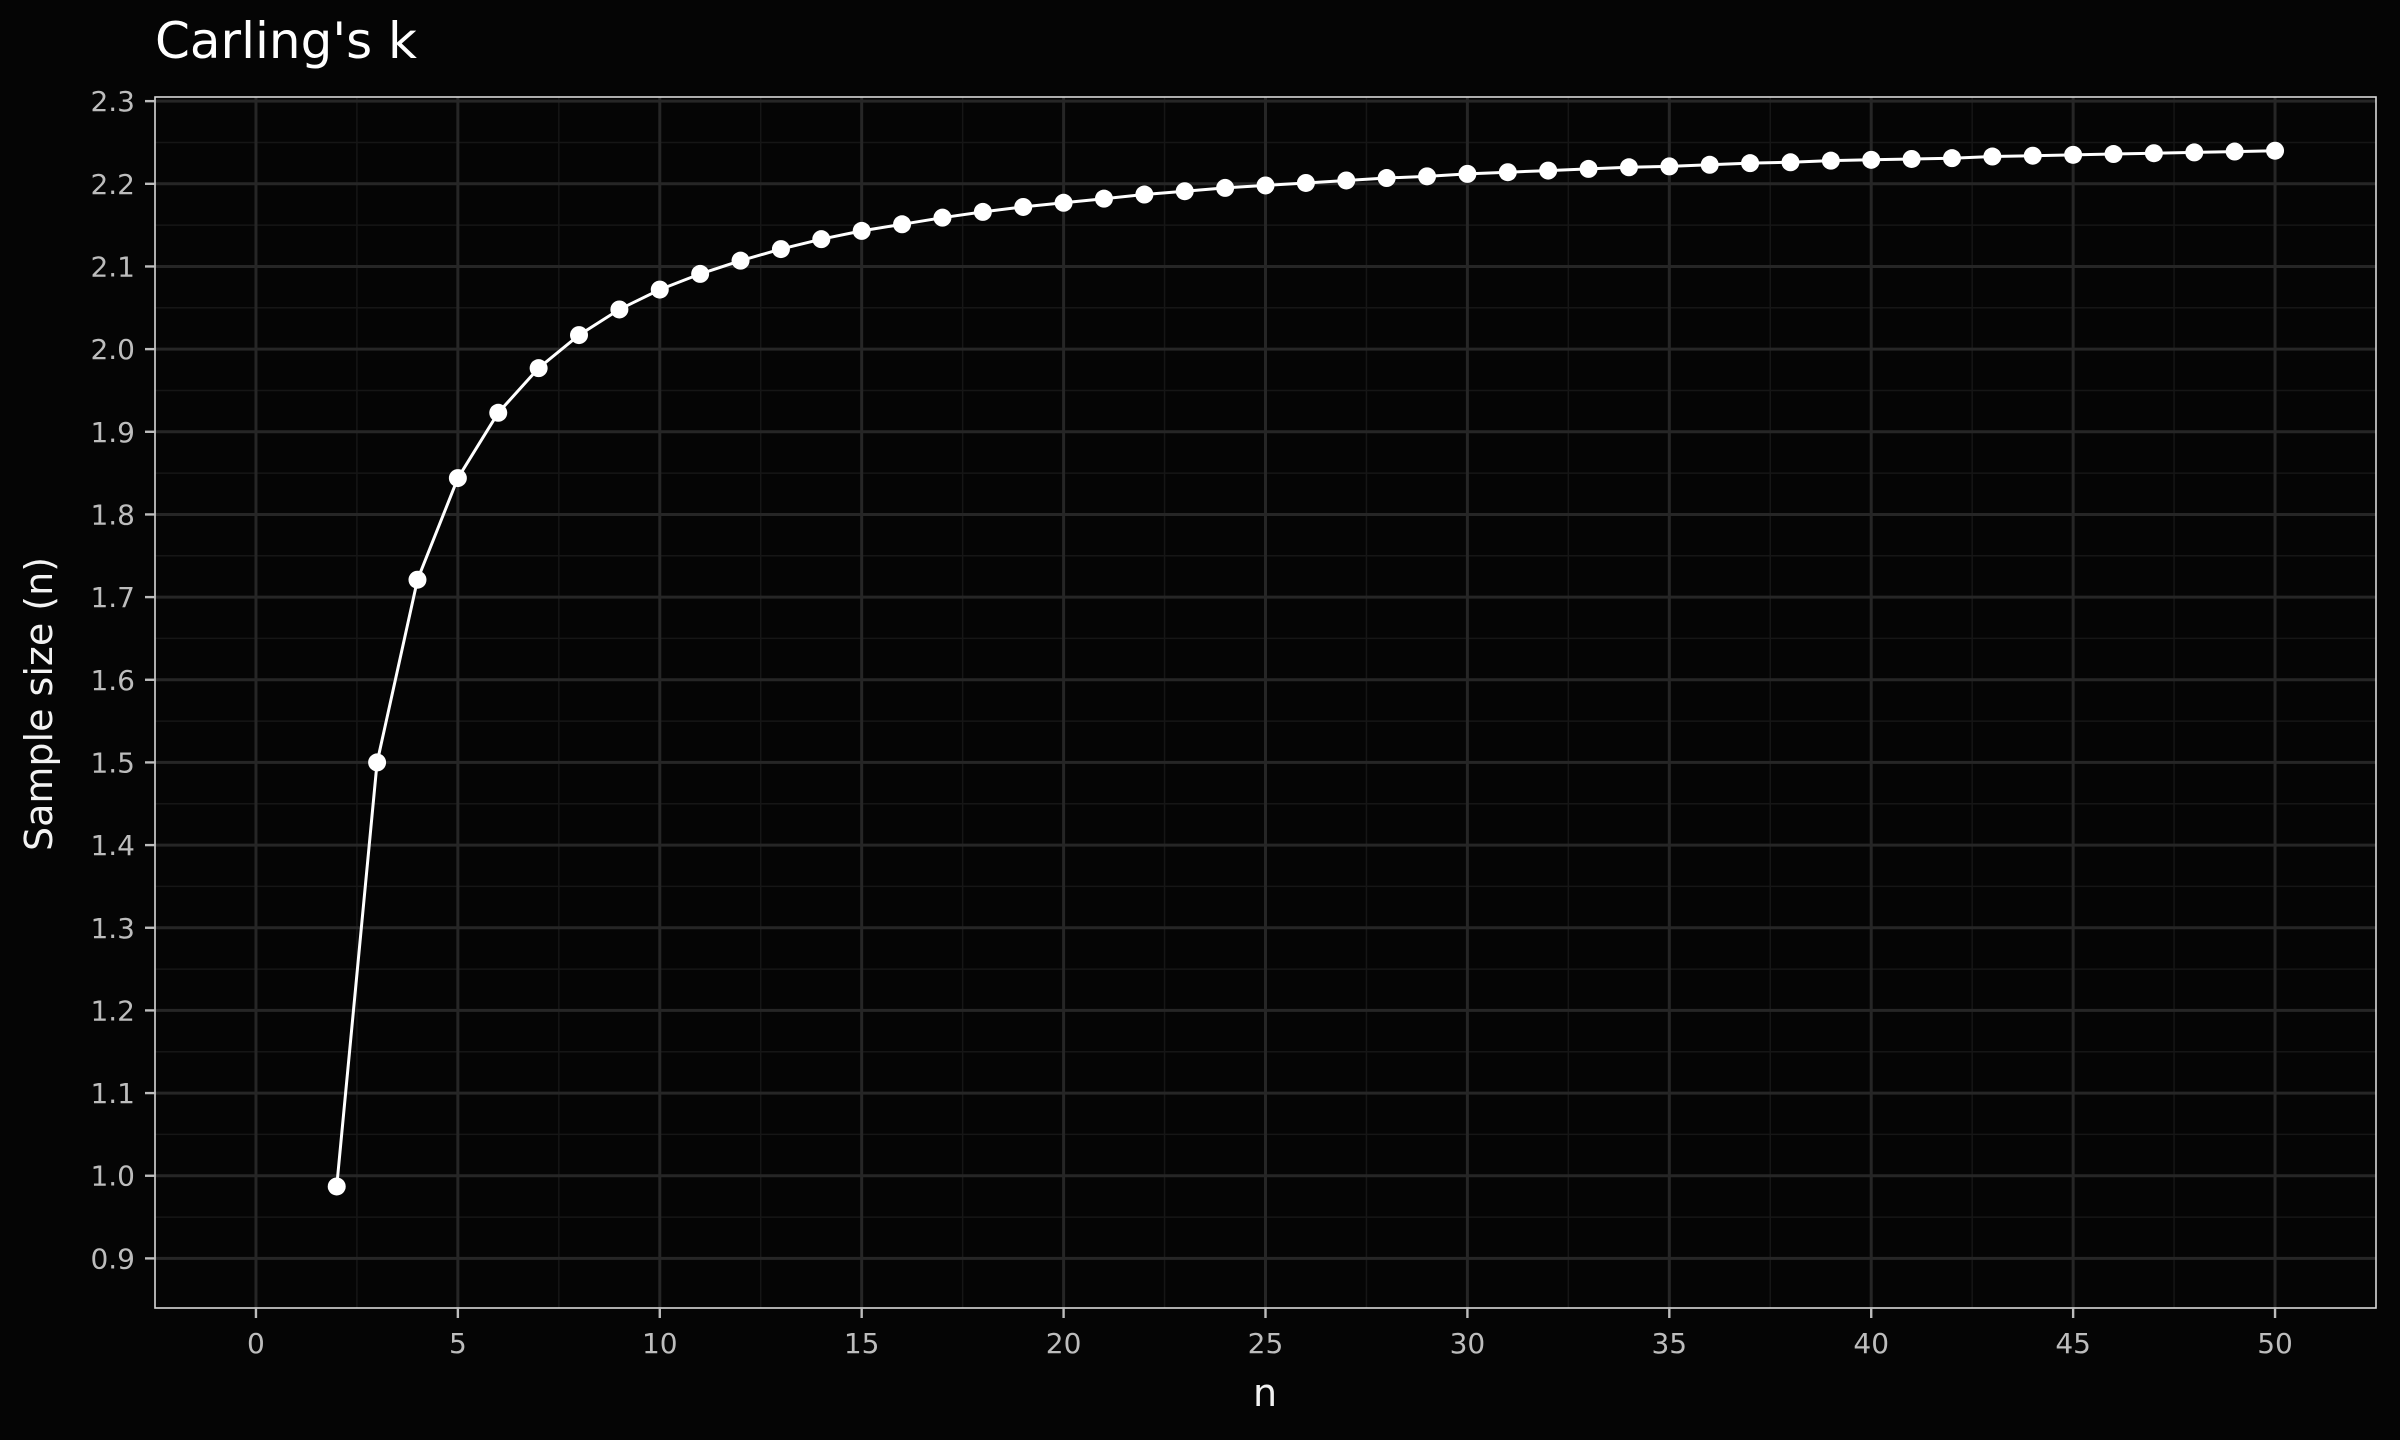 The height and width of the screenshot is (1440, 2400). I want to click on x-tick-label: 10, so click(660, 1343).